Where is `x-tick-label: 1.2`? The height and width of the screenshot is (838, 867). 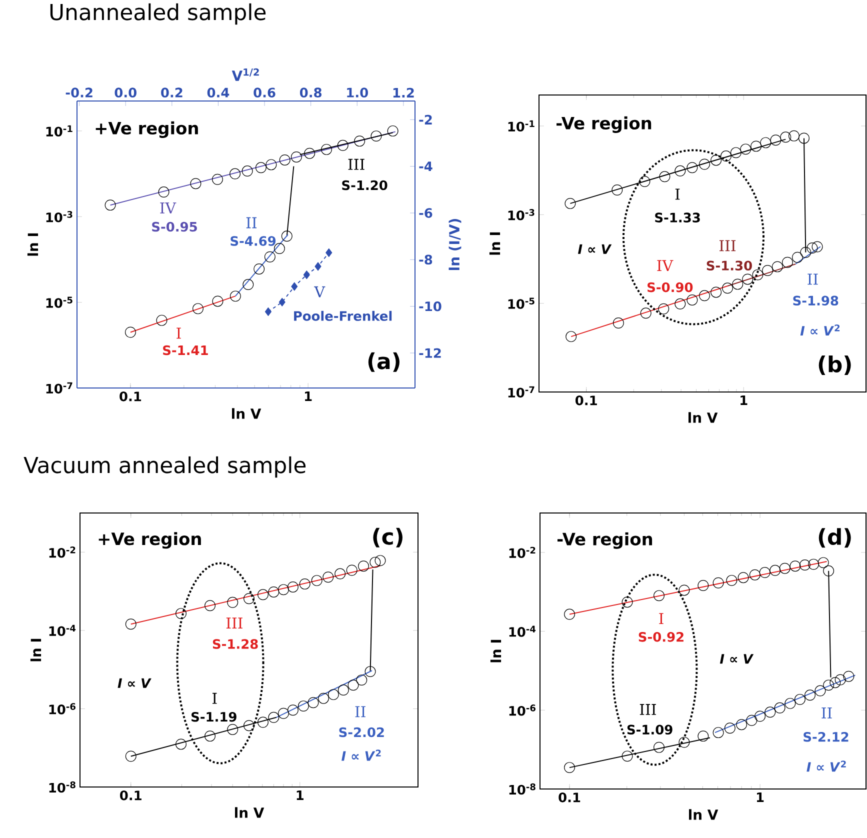
x-tick-label: 1.2 is located at coordinates (403, 93).